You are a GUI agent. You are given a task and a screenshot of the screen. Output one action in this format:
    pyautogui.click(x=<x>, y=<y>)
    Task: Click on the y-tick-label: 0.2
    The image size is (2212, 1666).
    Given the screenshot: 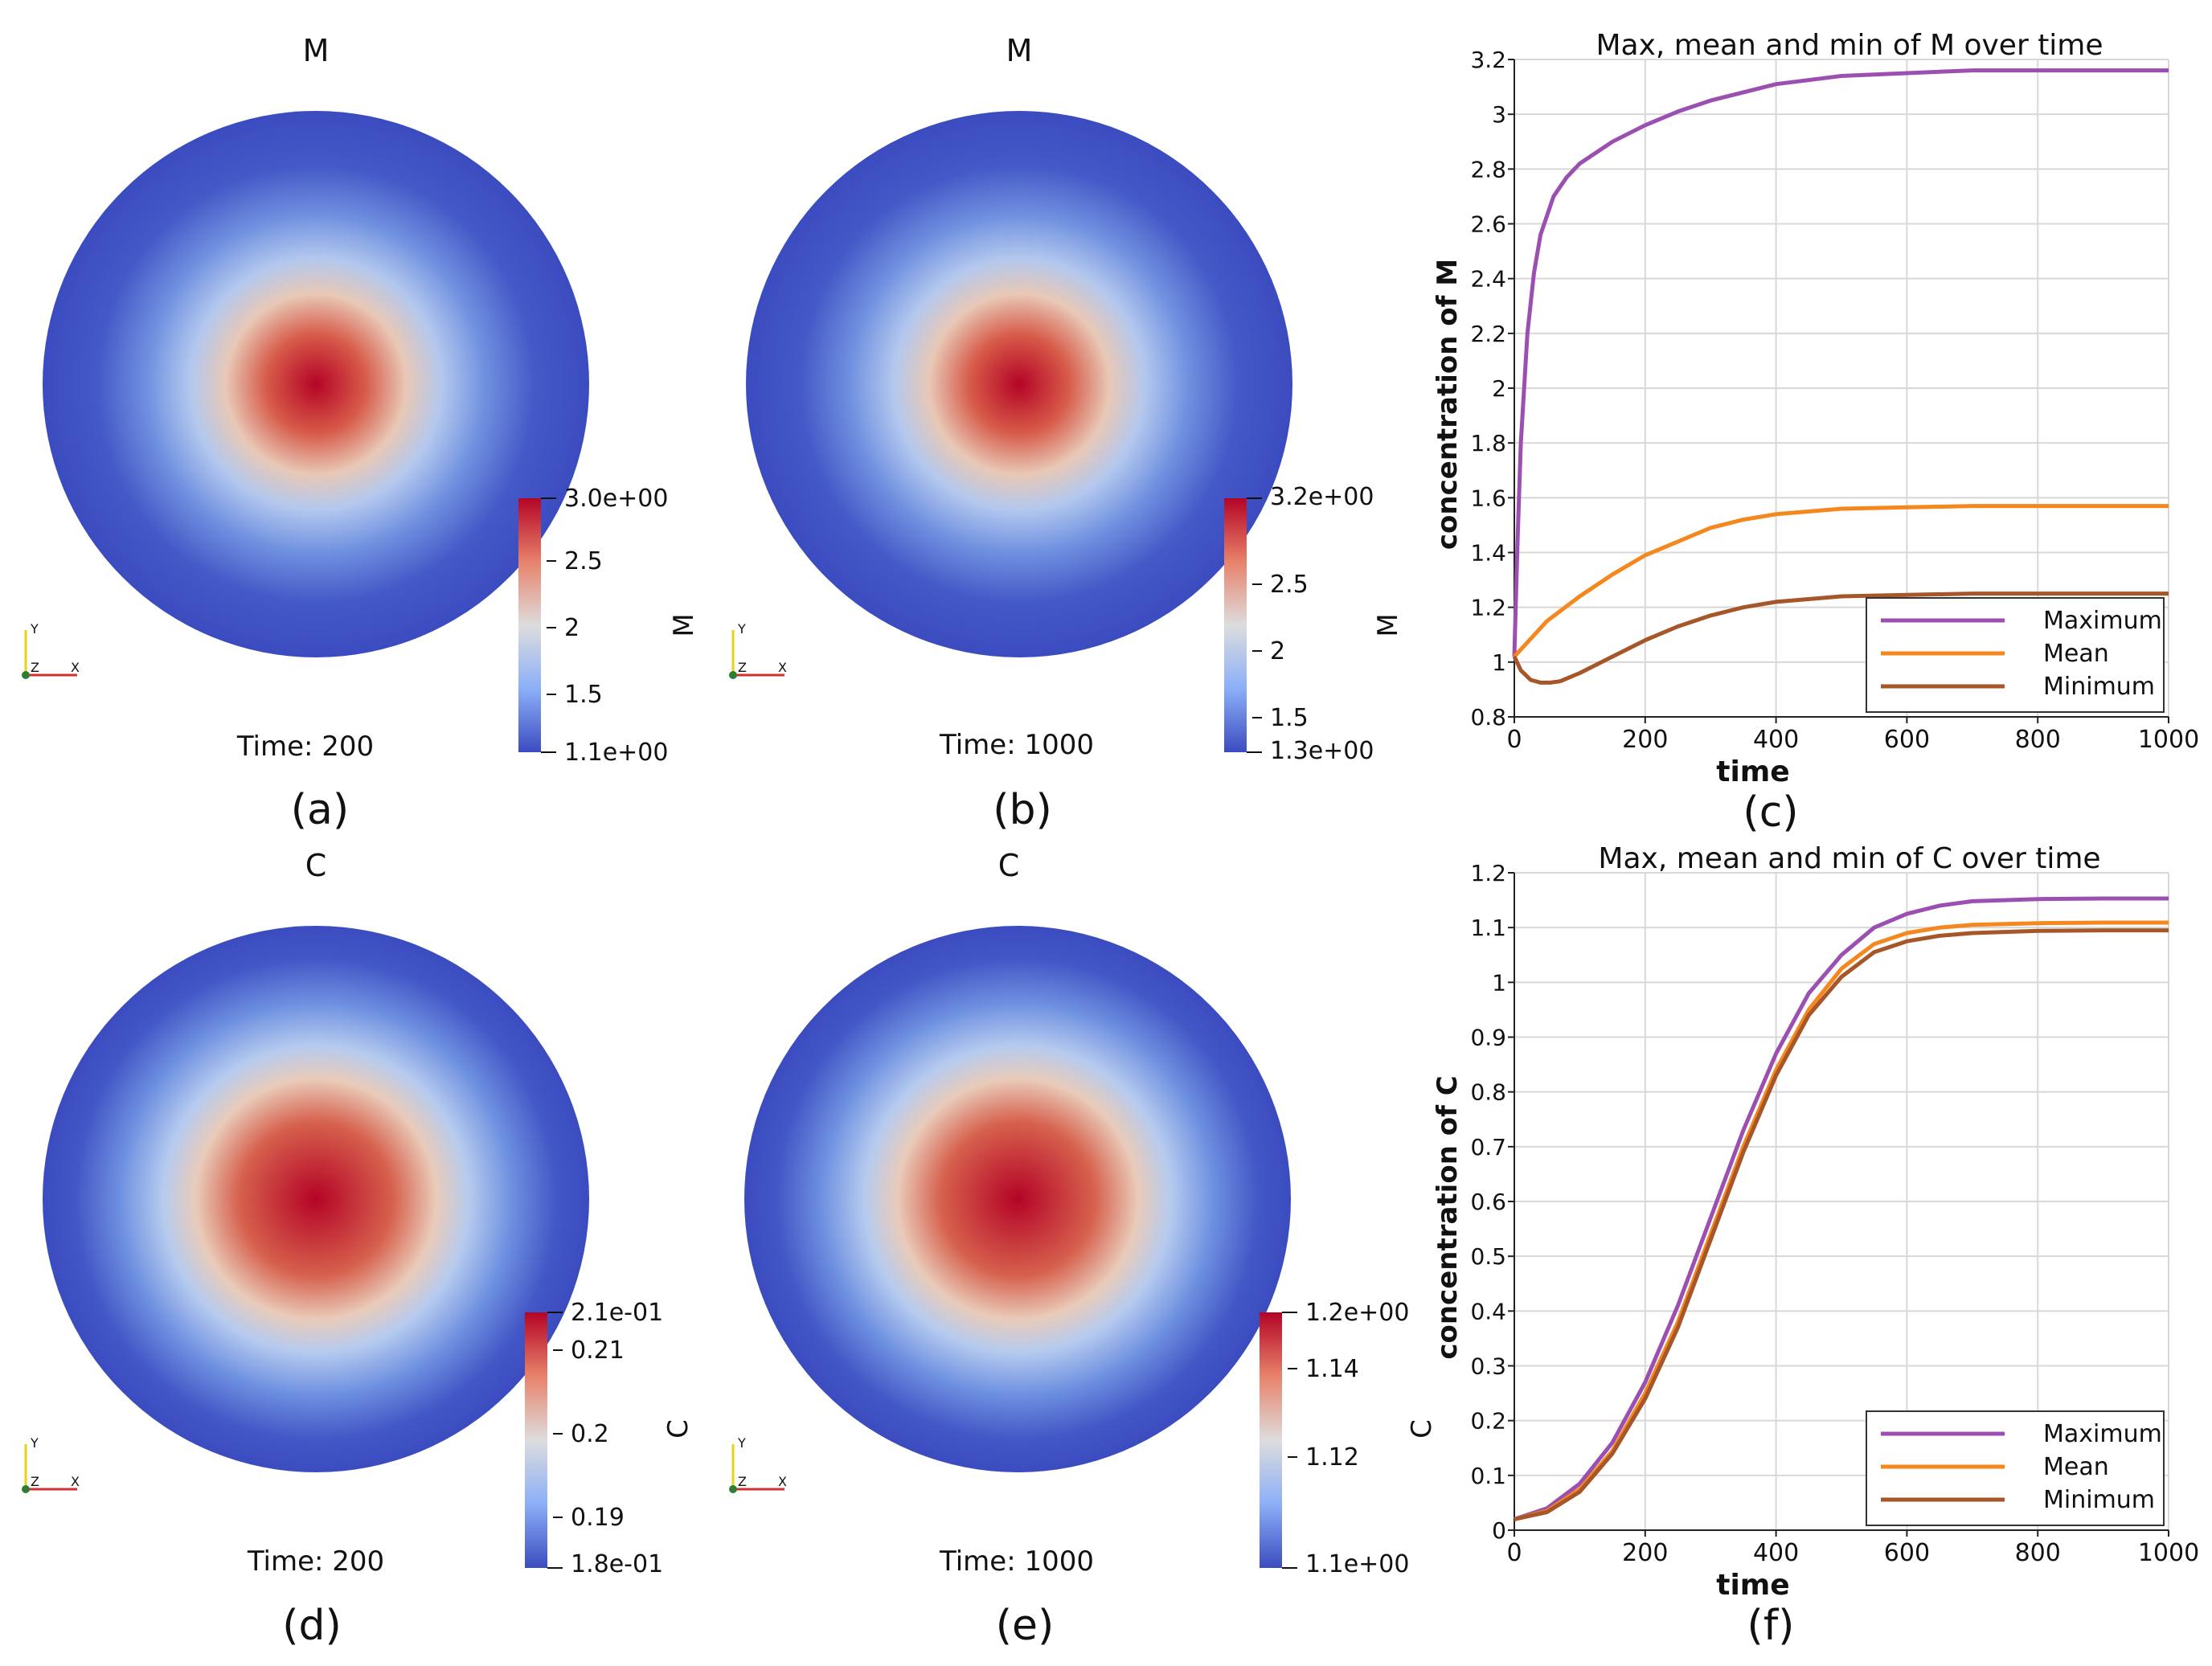 What is the action you would take?
    pyautogui.click(x=1488, y=1421)
    